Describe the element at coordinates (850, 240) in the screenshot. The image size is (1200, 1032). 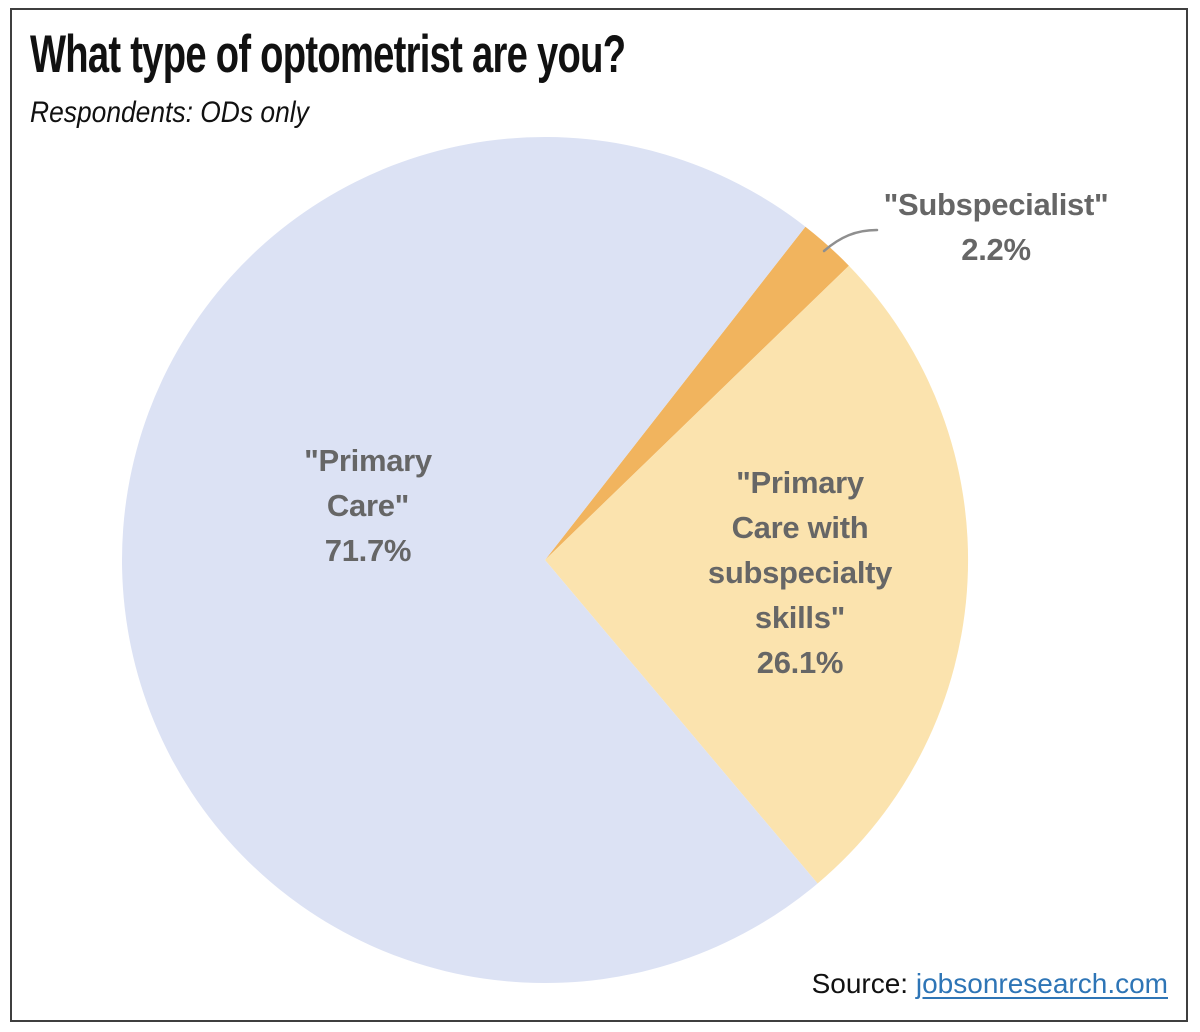
I see `leader-line` at that location.